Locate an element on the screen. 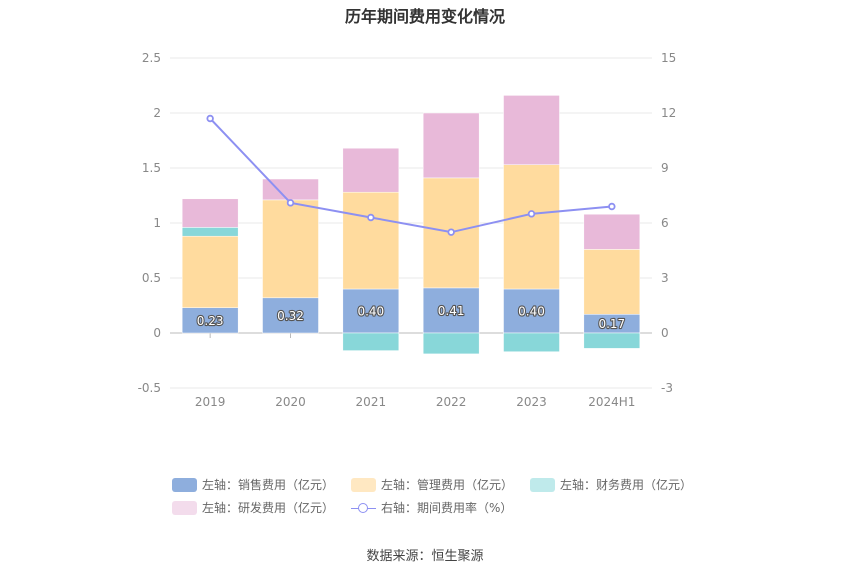 The height and width of the screenshot is (575, 850). bar-value-label: 0.17 is located at coordinates (611, 324).